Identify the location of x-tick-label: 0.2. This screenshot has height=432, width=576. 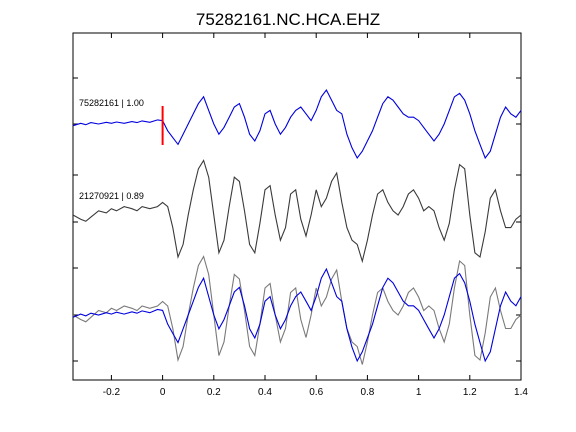
(214, 392).